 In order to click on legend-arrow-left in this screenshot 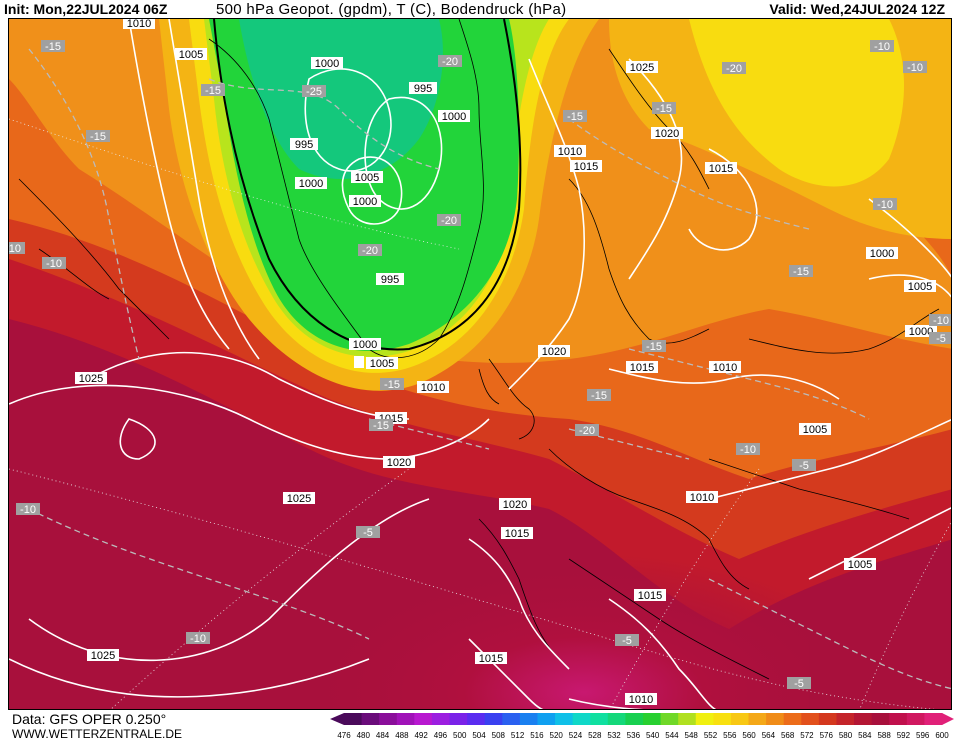, I will do `click(337, 719)`.